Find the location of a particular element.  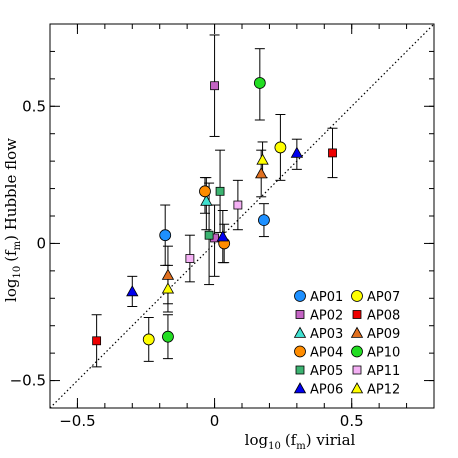

legend-label-ap05: AP05 is located at coordinates (326, 371).